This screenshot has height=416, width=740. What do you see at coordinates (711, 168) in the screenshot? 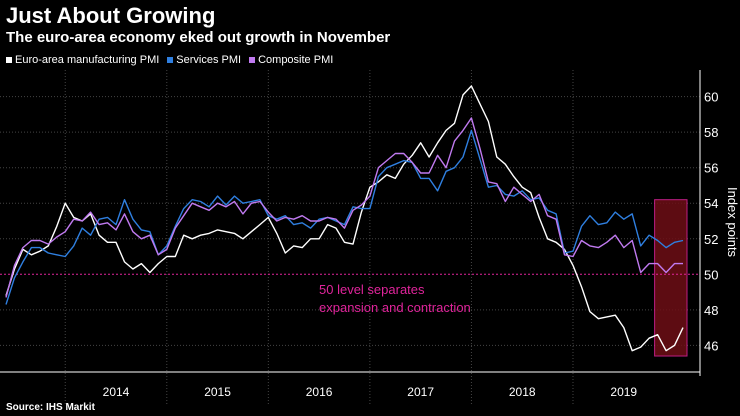
I see `y-tick-label-56: 56` at bounding box center [711, 168].